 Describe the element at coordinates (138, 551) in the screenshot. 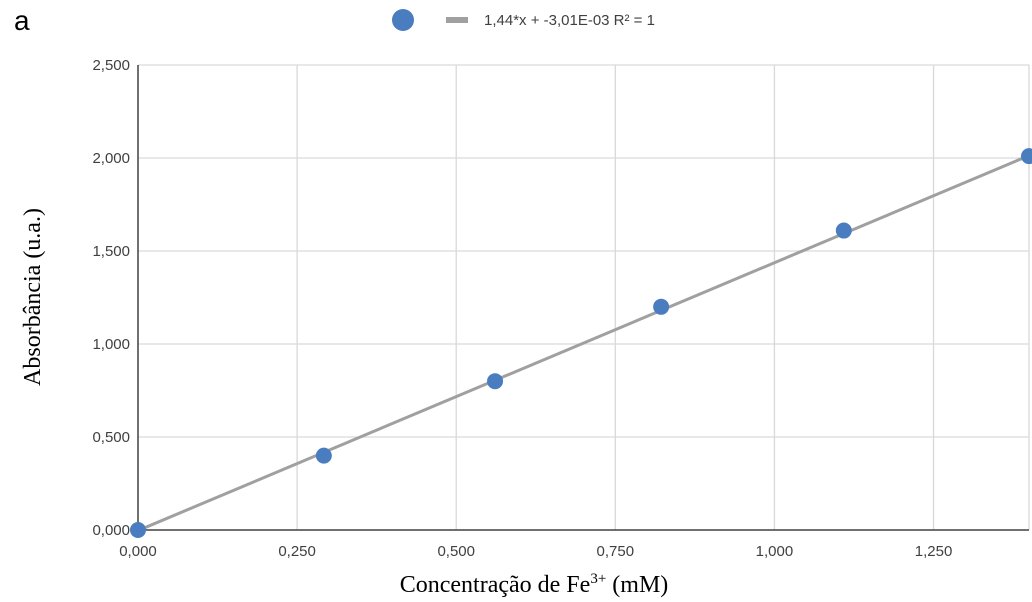

I see `x-tick-label: 0,000` at that location.